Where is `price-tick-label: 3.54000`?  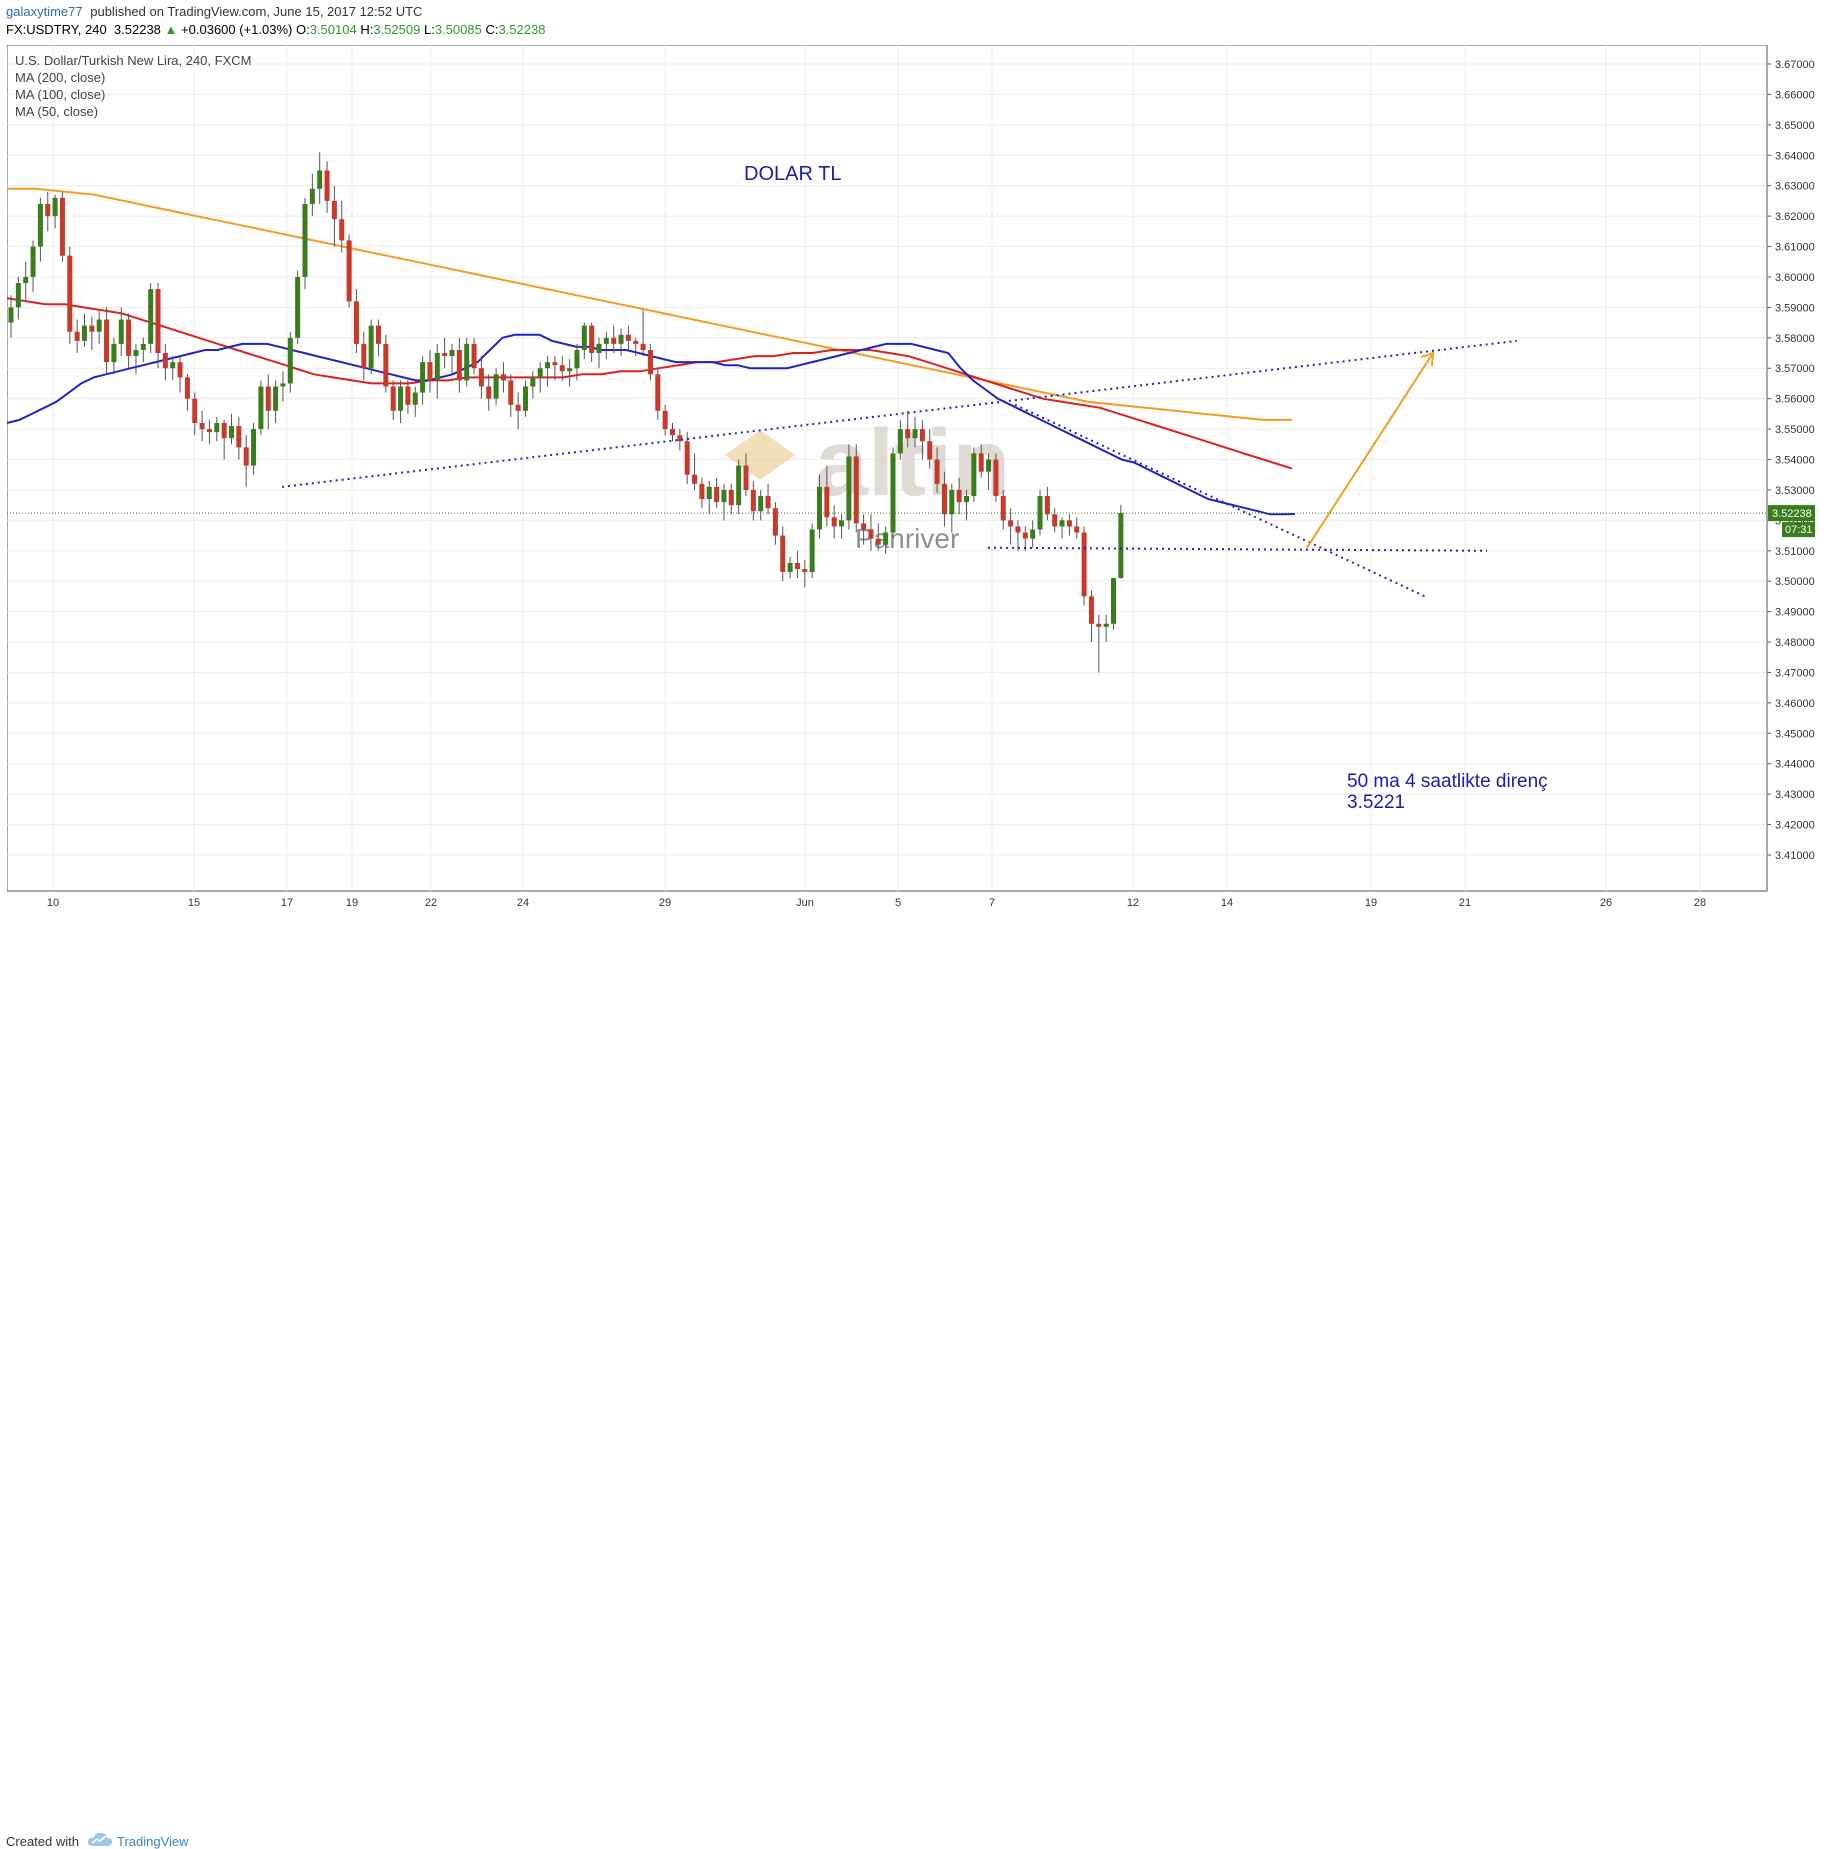 price-tick-label: 3.54000 is located at coordinates (1795, 461).